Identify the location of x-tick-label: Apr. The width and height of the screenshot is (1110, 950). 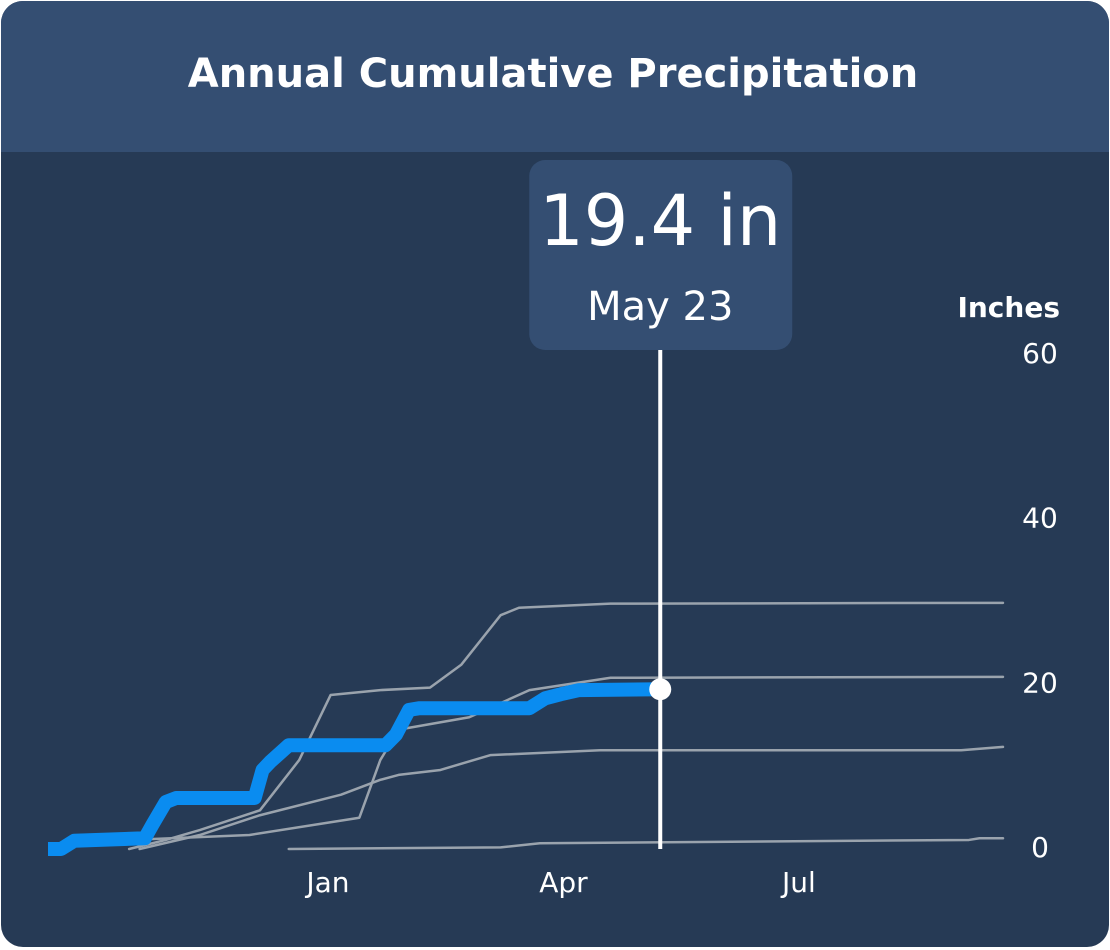
(563, 882).